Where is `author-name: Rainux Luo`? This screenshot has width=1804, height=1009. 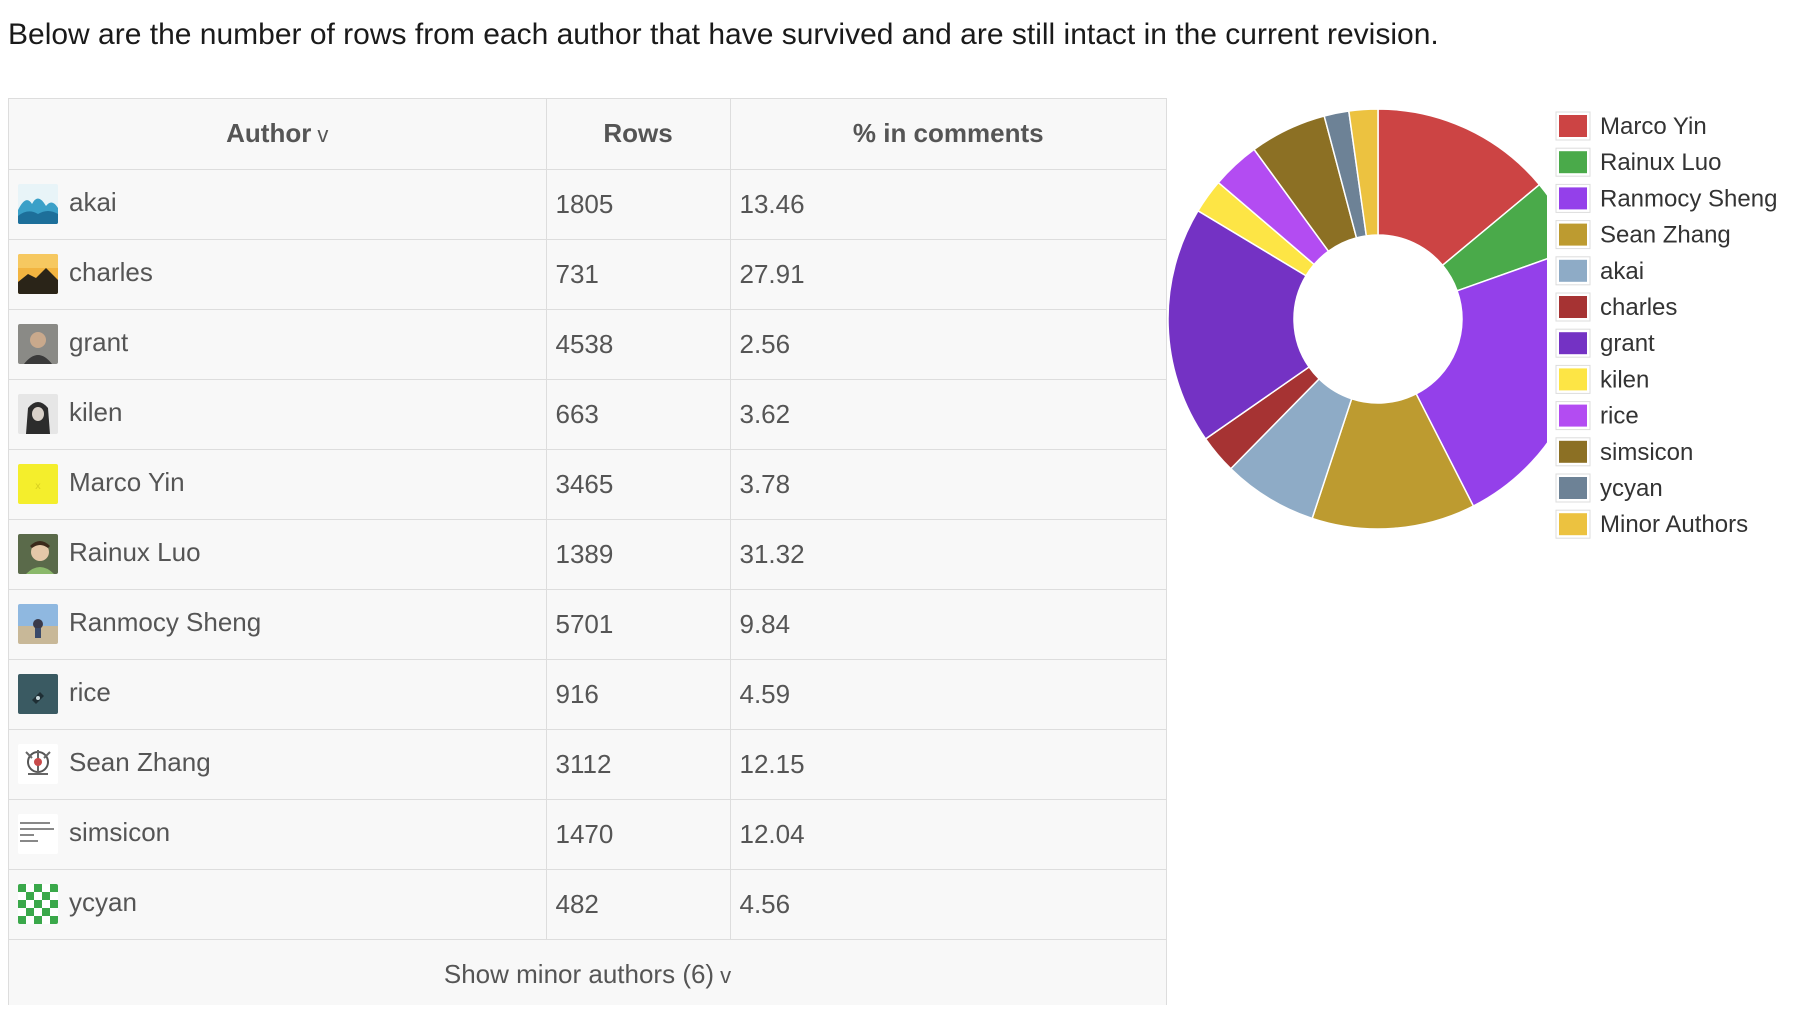
author-name: Rainux Luo is located at coordinates (135, 551).